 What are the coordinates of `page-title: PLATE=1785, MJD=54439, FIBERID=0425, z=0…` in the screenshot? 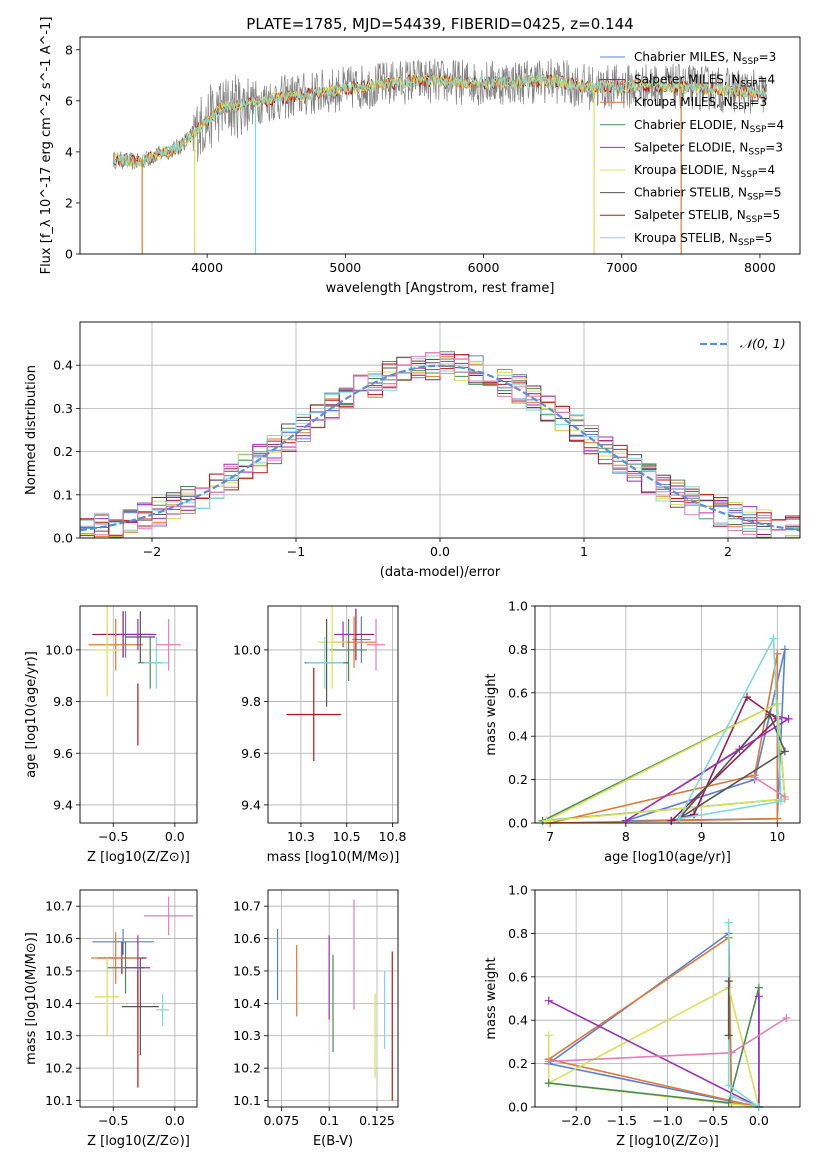 It's located at (439, 24).